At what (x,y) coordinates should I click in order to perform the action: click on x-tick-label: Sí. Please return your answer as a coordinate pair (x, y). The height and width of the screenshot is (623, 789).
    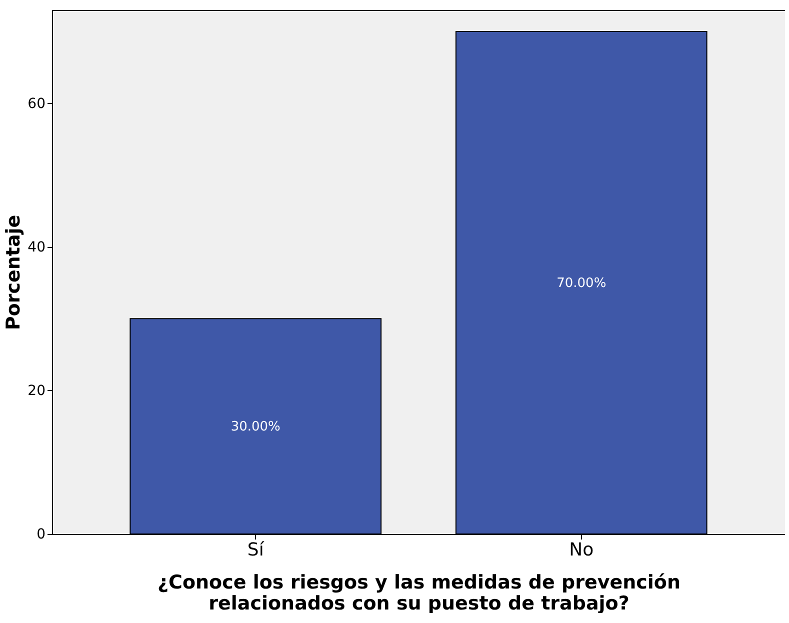
    Looking at the image, I should click on (256, 550).